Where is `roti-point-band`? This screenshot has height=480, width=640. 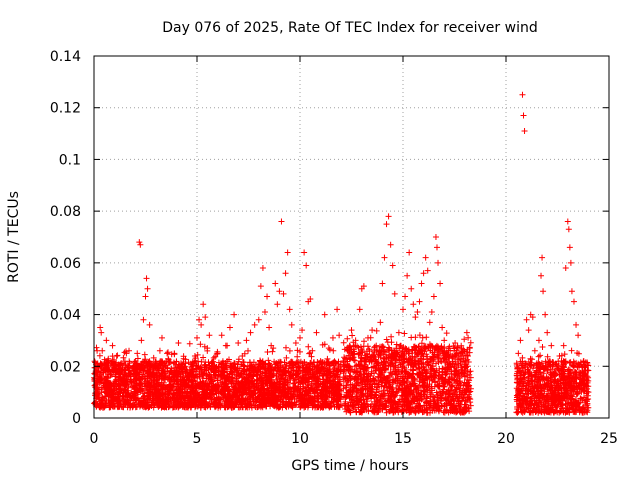 roti-point-band is located at coordinates (341, 371).